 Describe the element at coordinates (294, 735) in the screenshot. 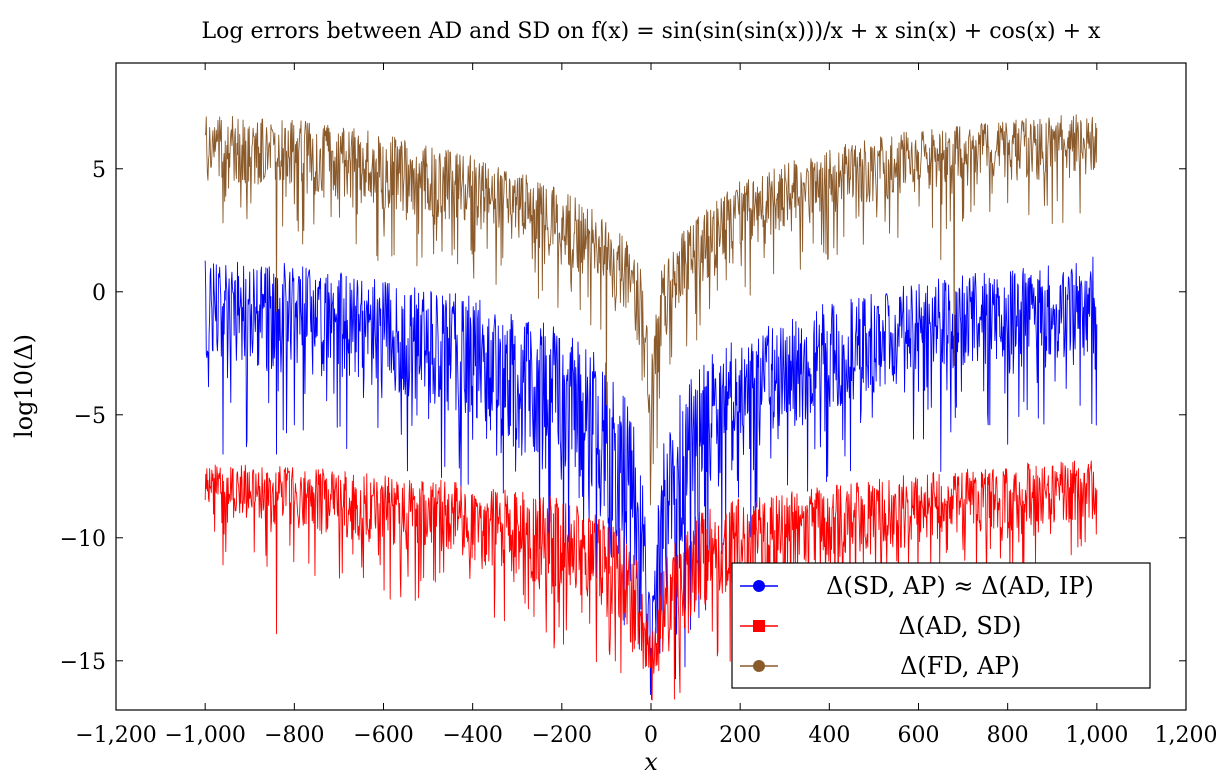

I see `x-tick-label: −800` at that location.